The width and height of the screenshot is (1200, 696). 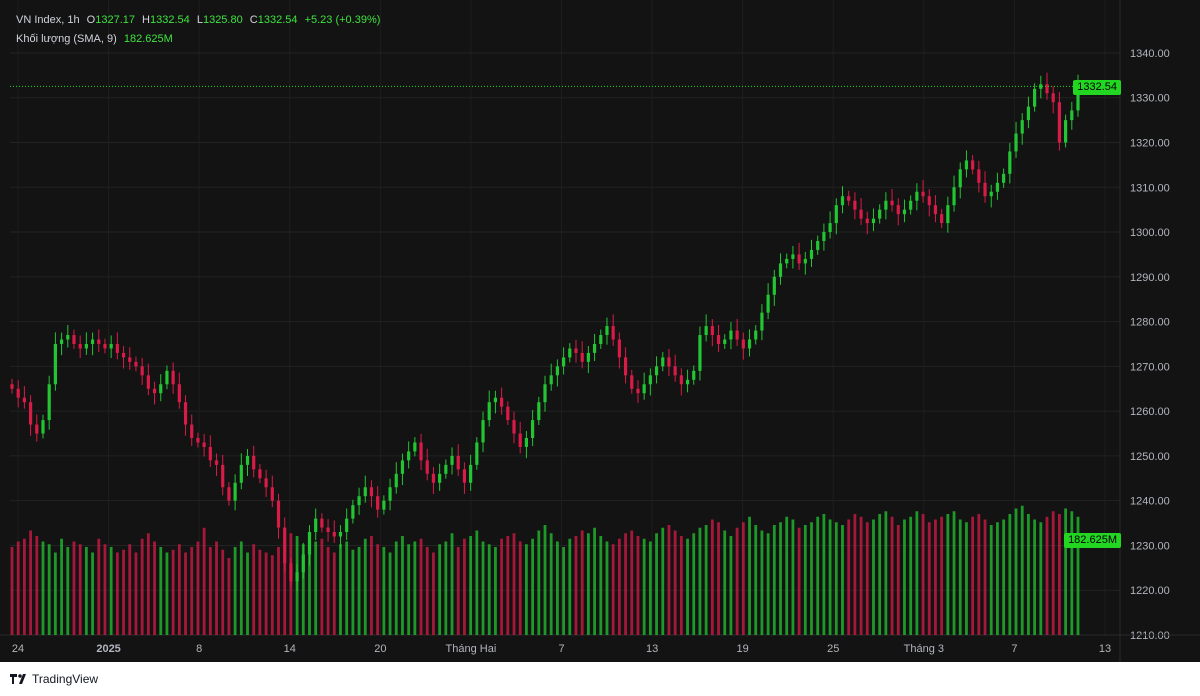 What do you see at coordinates (108, 649) in the screenshot?
I see `x-tick-label: 2025` at bounding box center [108, 649].